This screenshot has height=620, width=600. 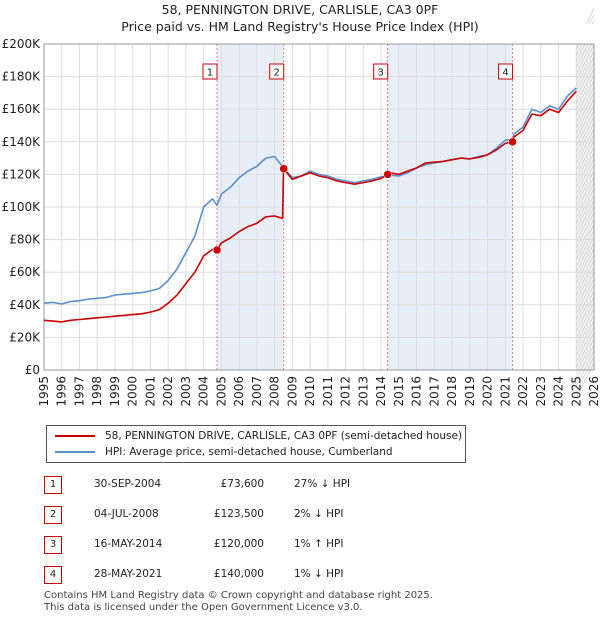 What do you see at coordinates (53, 515) in the screenshot?
I see `transaction-badge: 2` at bounding box center [53, 515].